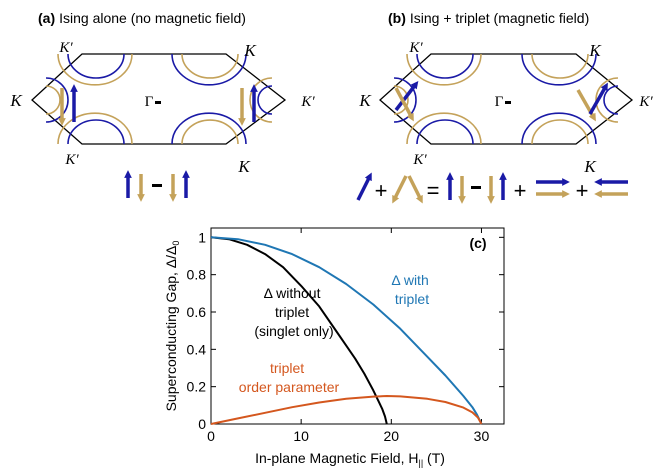 This screenshot has width=656, height=471. What do you see at coordinates (293, 331) in the screenshot?
I see `annotation-line: (singlet only)` at bounding box center [293, 331].